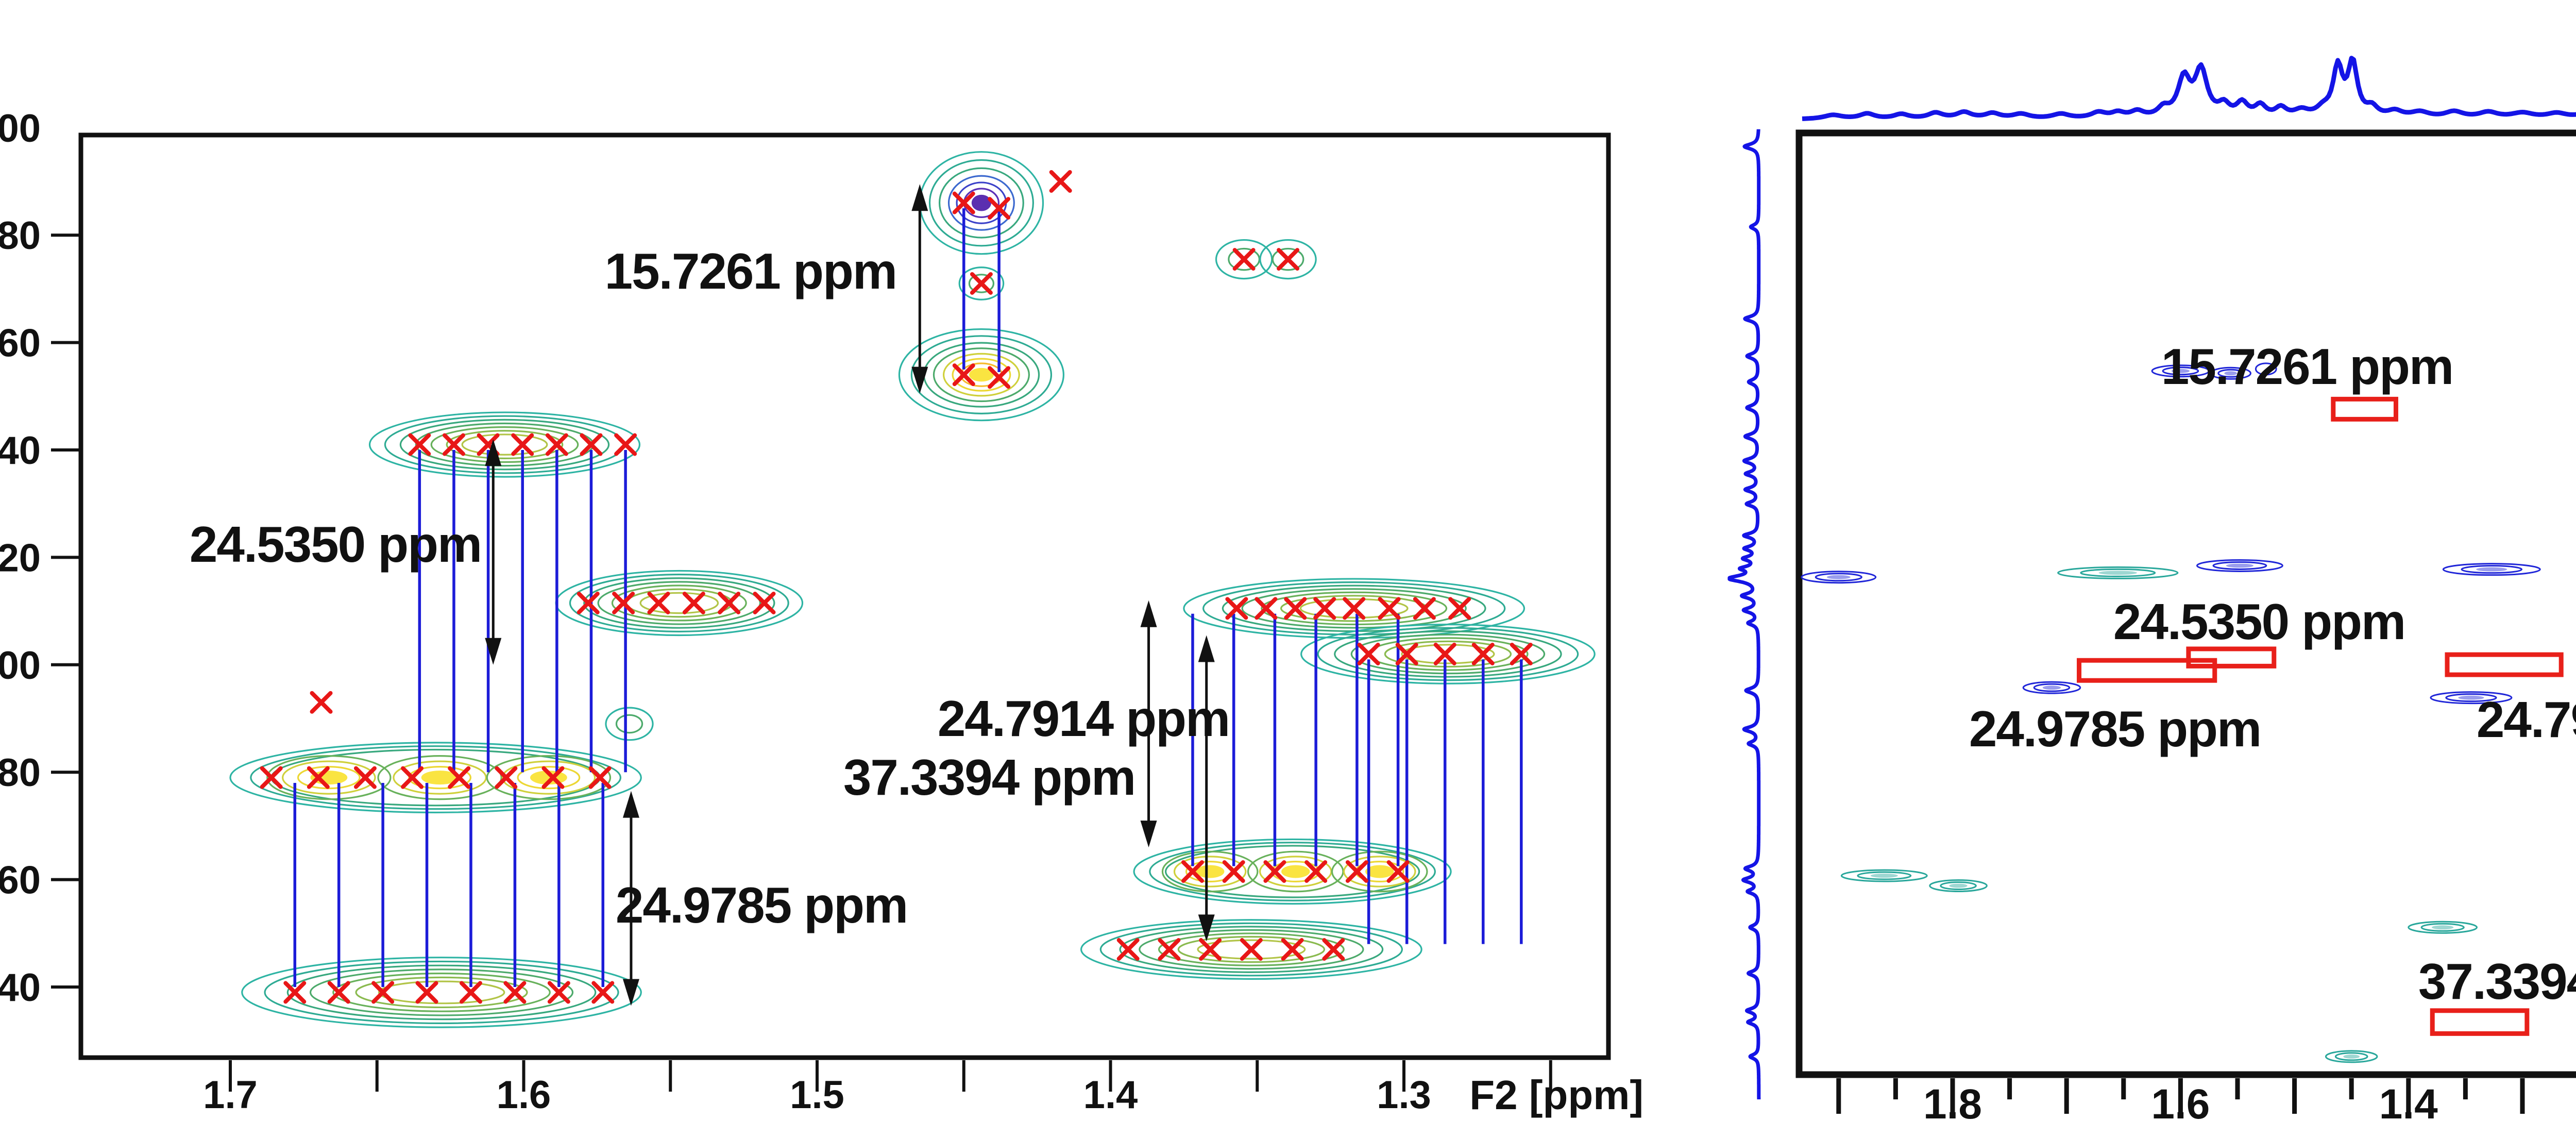  I want to click on x-tick-label: 1.4, so click(2408, 1104).